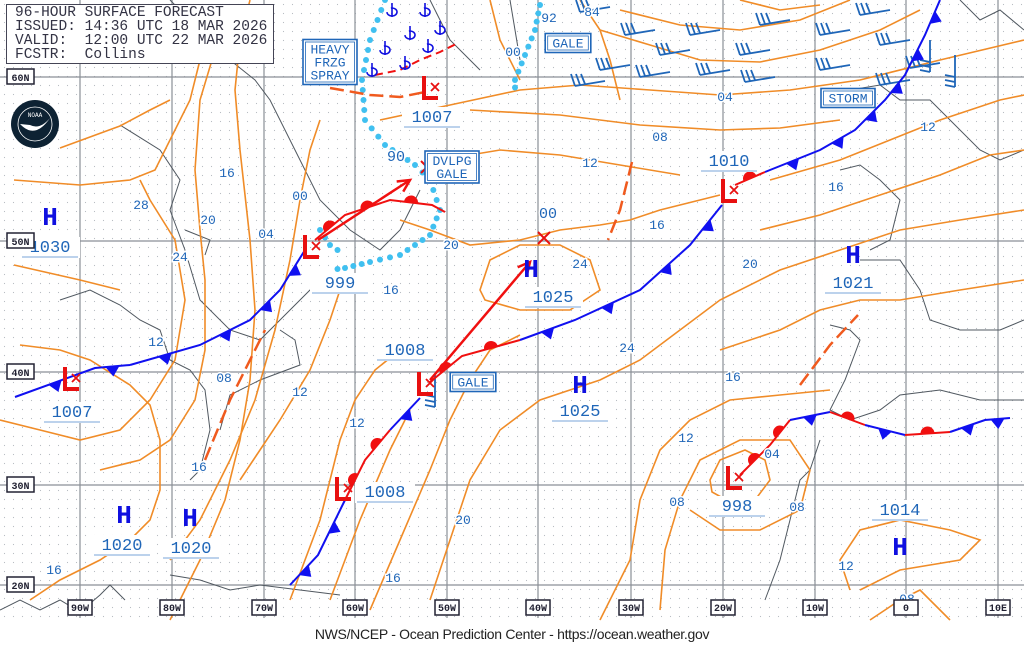 This screenshot has height=652, width=1024. Describe the element at coordinates (355, 609) in the screenshot. I see `svg-text: 60W` at that location.